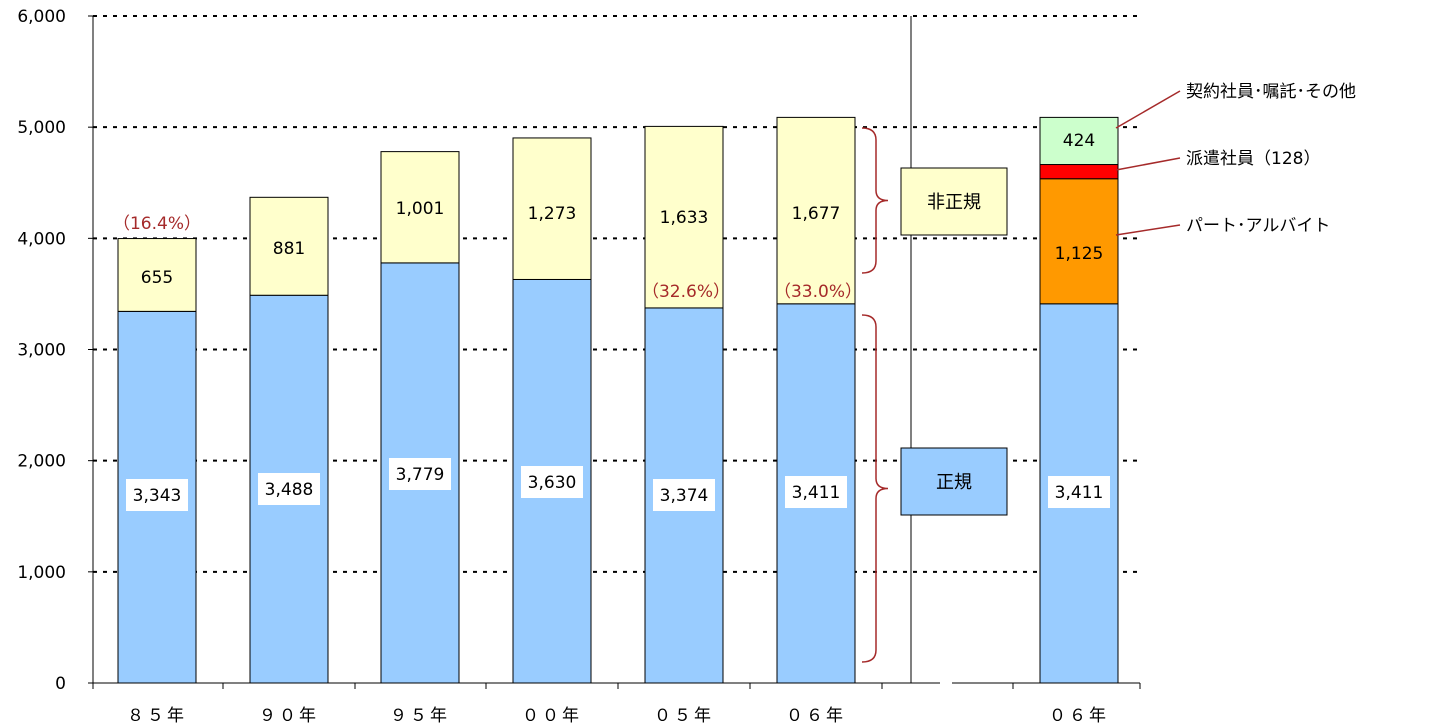  Describe the element at coordinates (816, 716) in the screenshot. I see `x-tick-label: ０６年` at that location.